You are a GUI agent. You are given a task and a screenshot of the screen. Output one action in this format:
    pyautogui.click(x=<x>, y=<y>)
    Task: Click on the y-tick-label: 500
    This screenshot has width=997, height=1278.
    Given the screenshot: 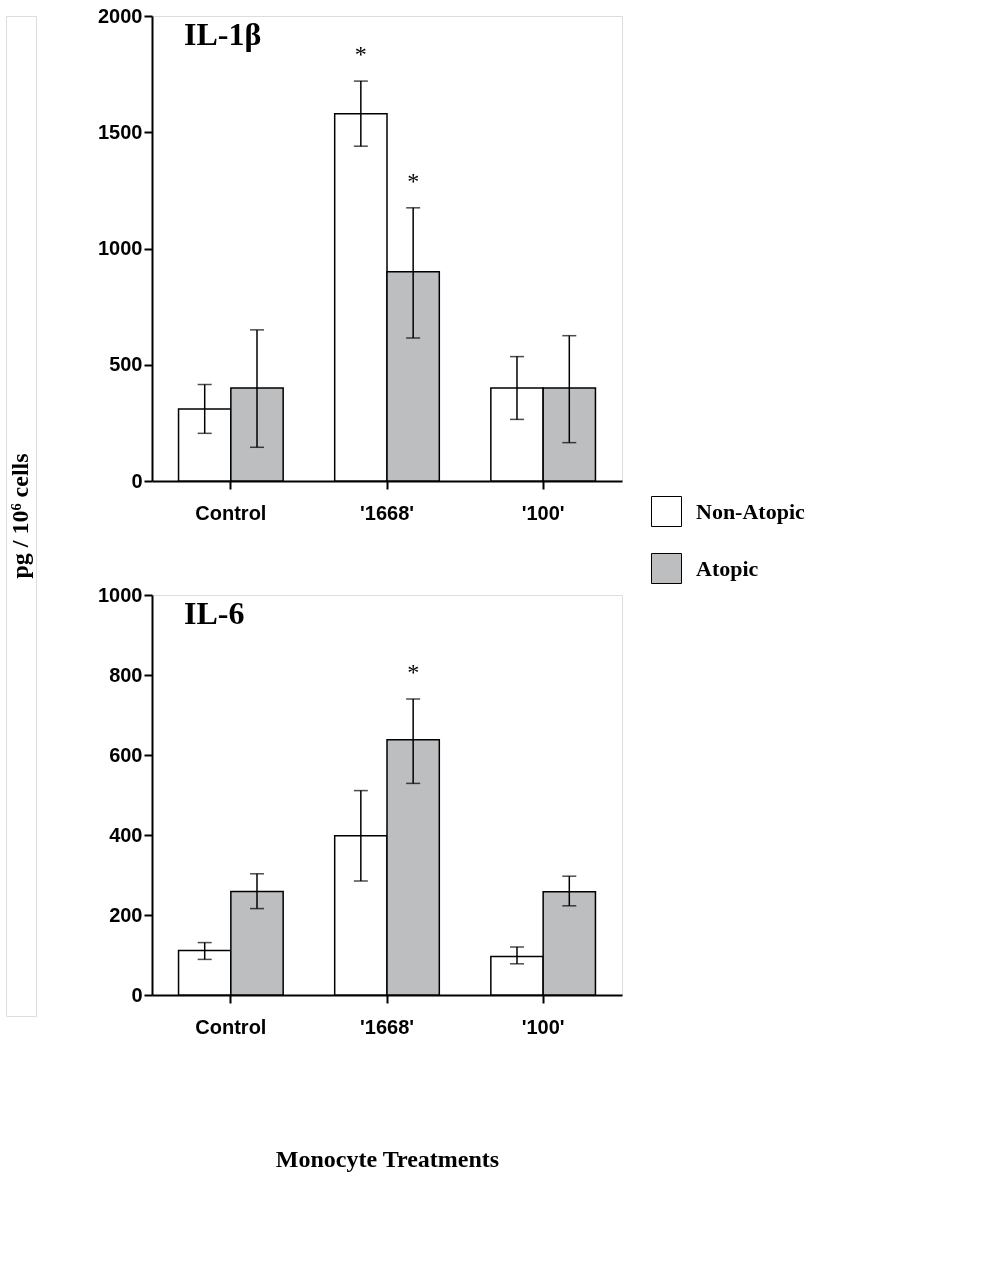 What is the action you would take?
    pyautogui.click(x=126, y=364)
    